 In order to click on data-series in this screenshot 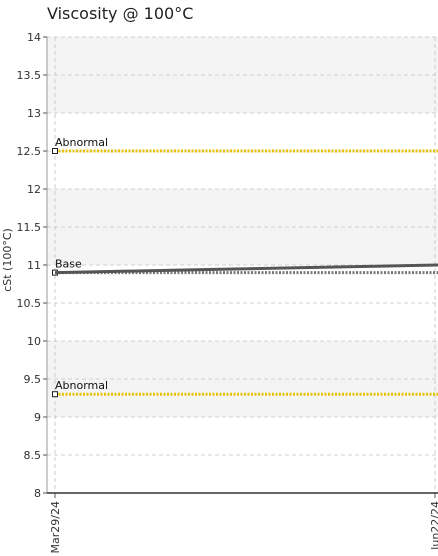, I will do `click(246, 269)`.